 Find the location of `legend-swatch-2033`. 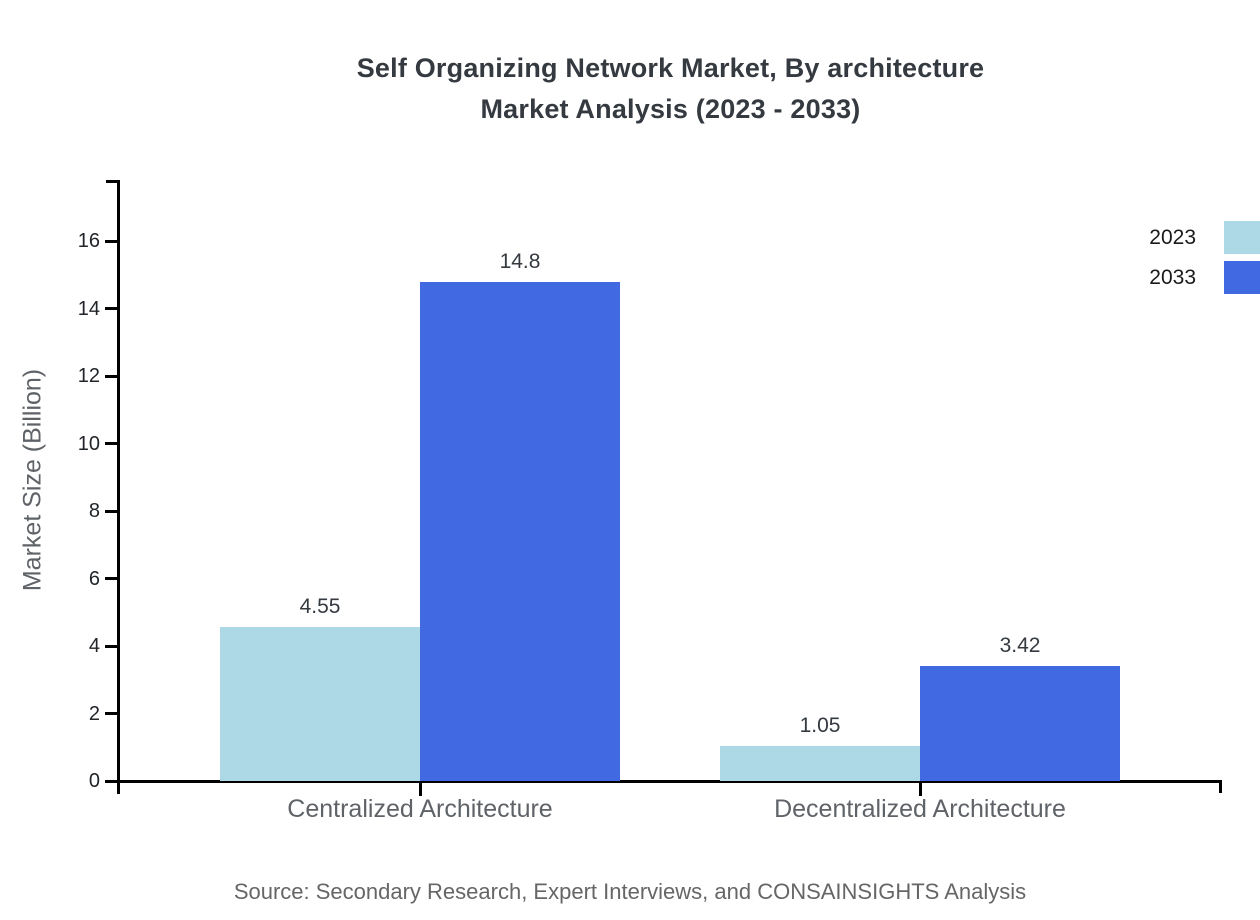

legend-swatch-2033 is located at coordinates (1242, 277).